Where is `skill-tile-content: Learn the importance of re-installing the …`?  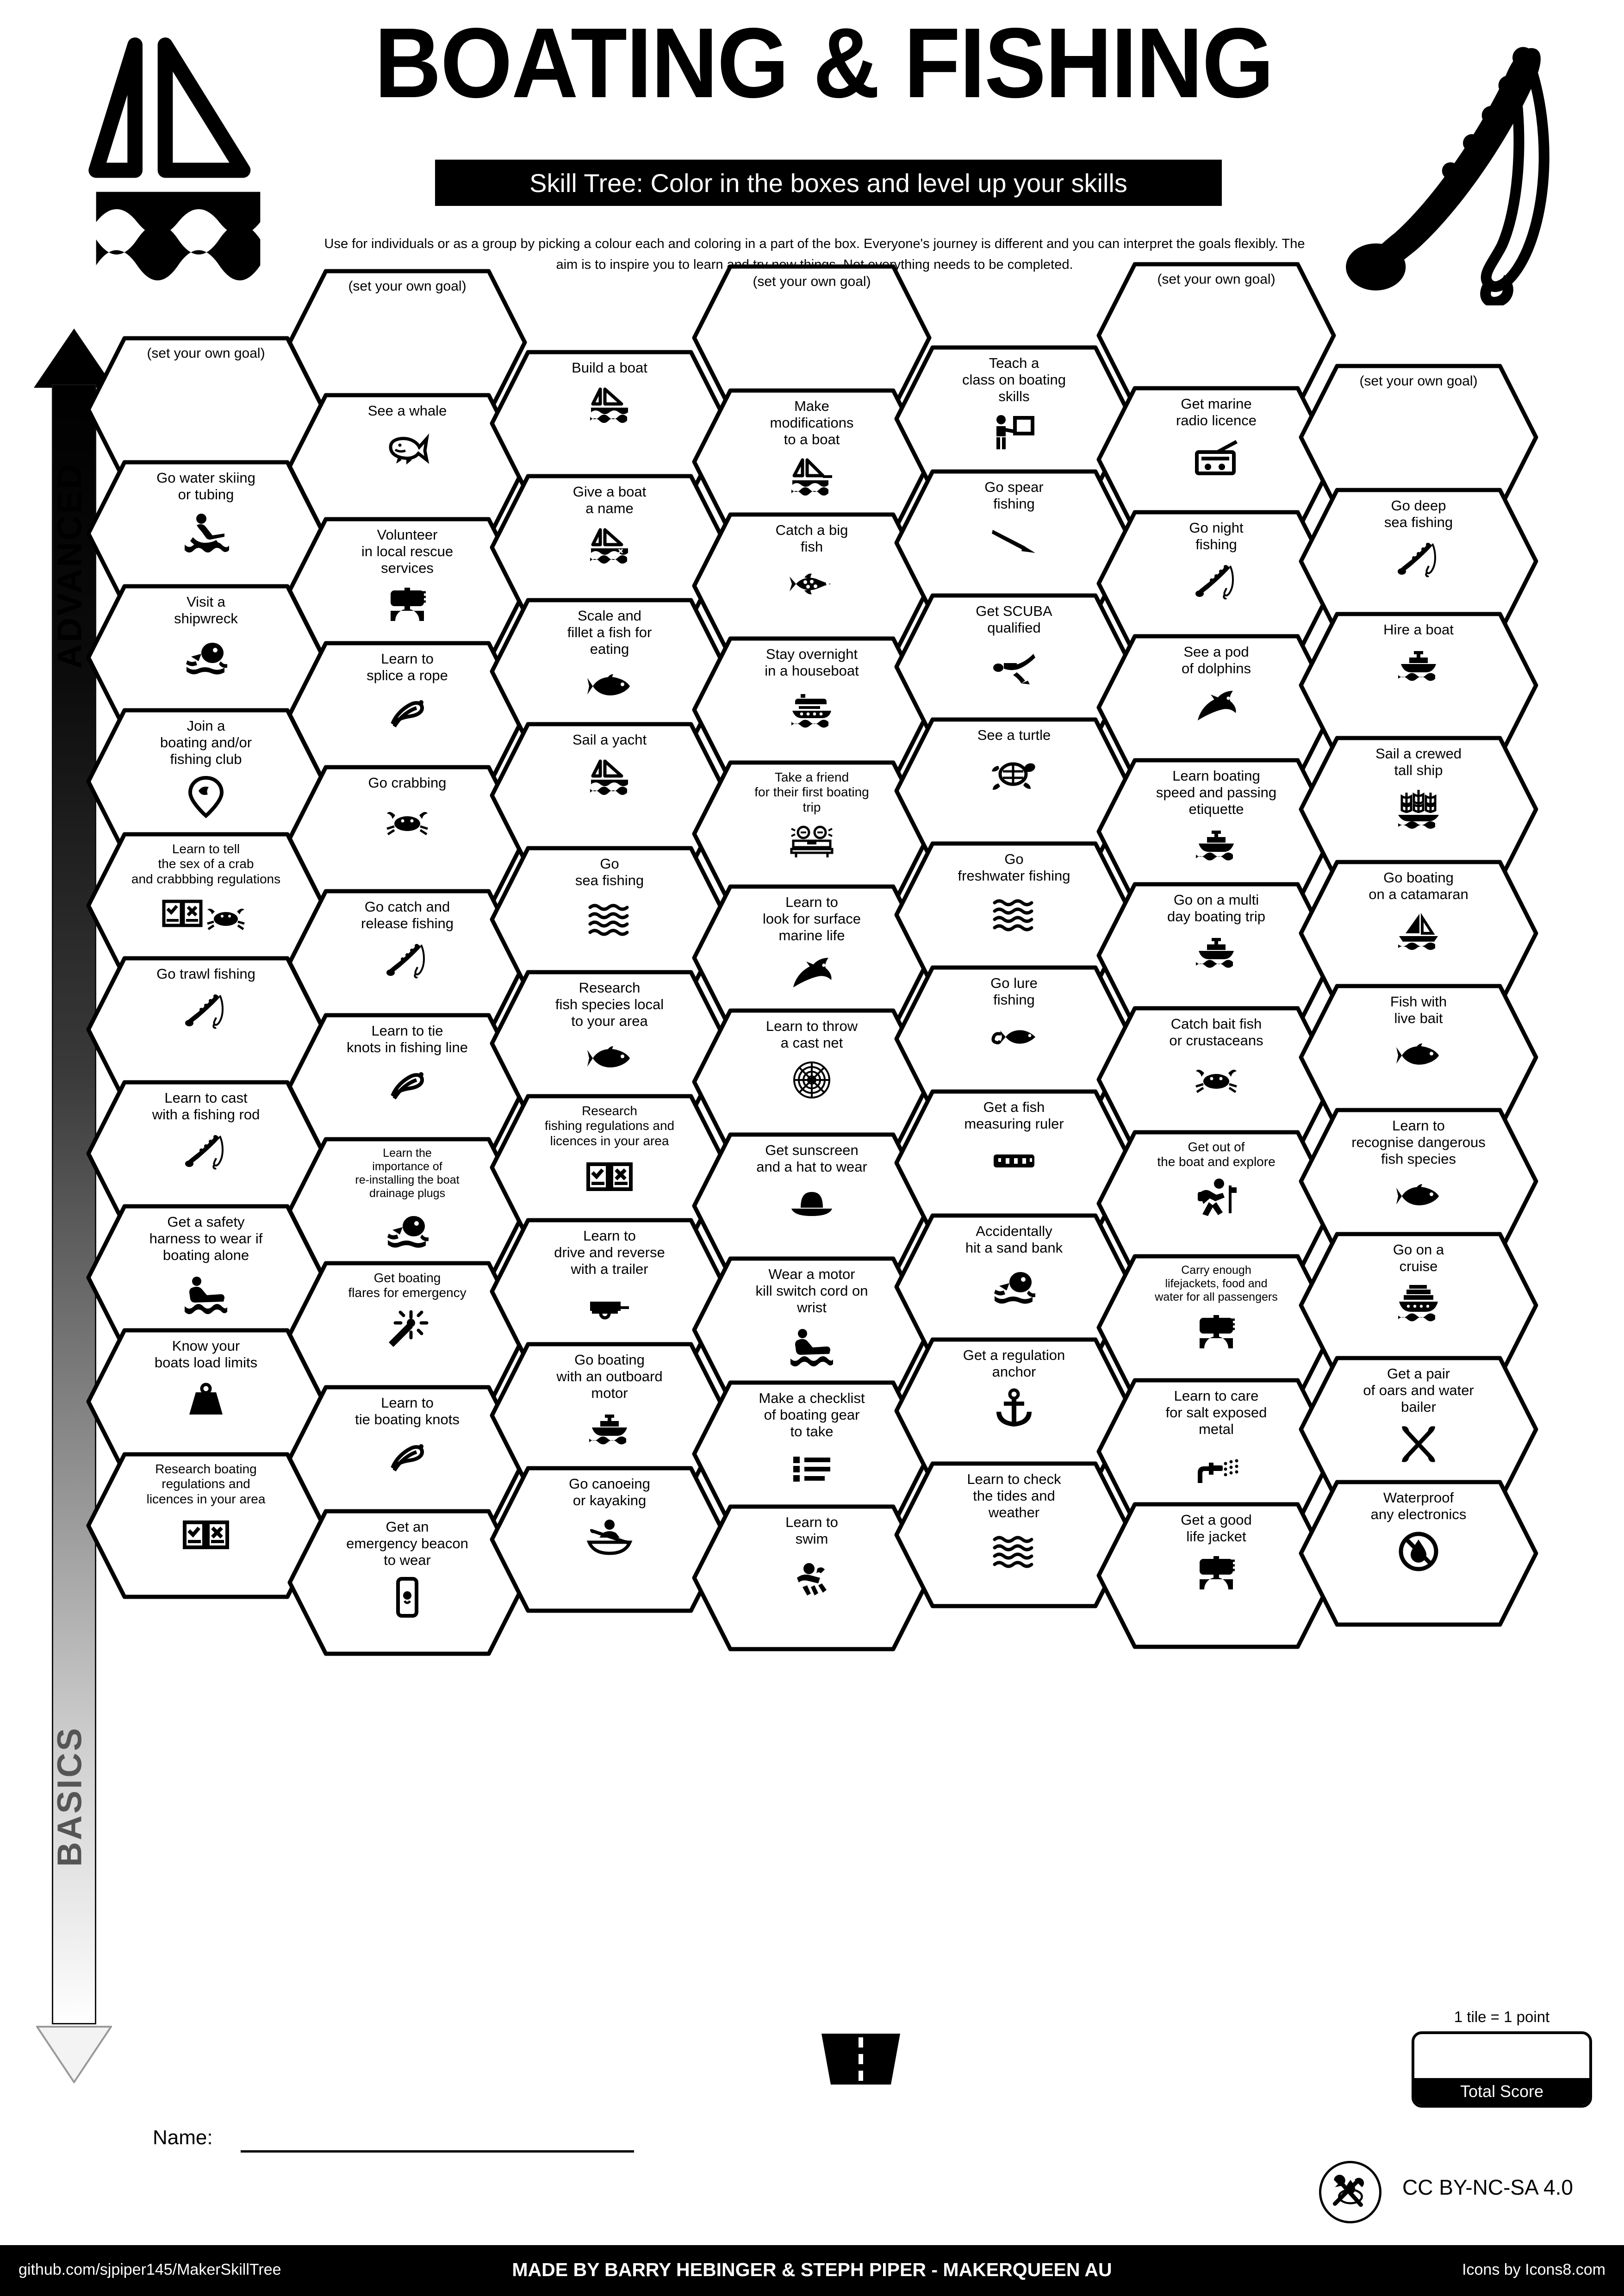 skill-tile-content: Learn the importance of re-installing the … is located at coordinates (407, 1211).